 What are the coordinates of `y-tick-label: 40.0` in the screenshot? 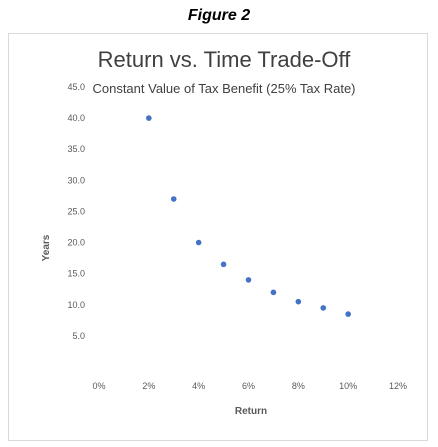 It's located at (76, 118).